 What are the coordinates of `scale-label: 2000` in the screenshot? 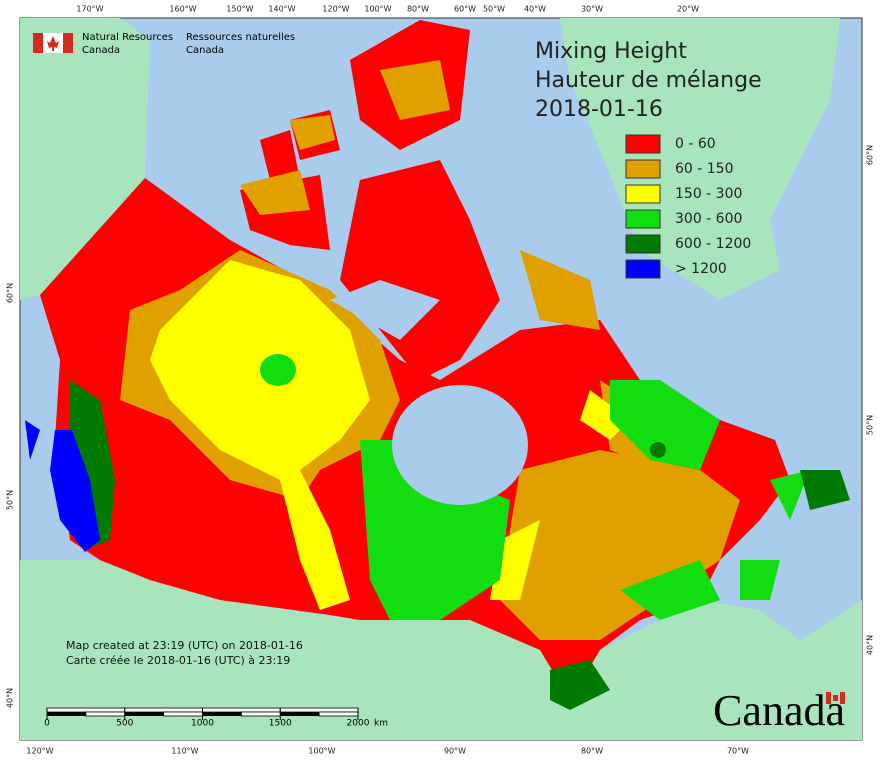 It's located at (358, 724).